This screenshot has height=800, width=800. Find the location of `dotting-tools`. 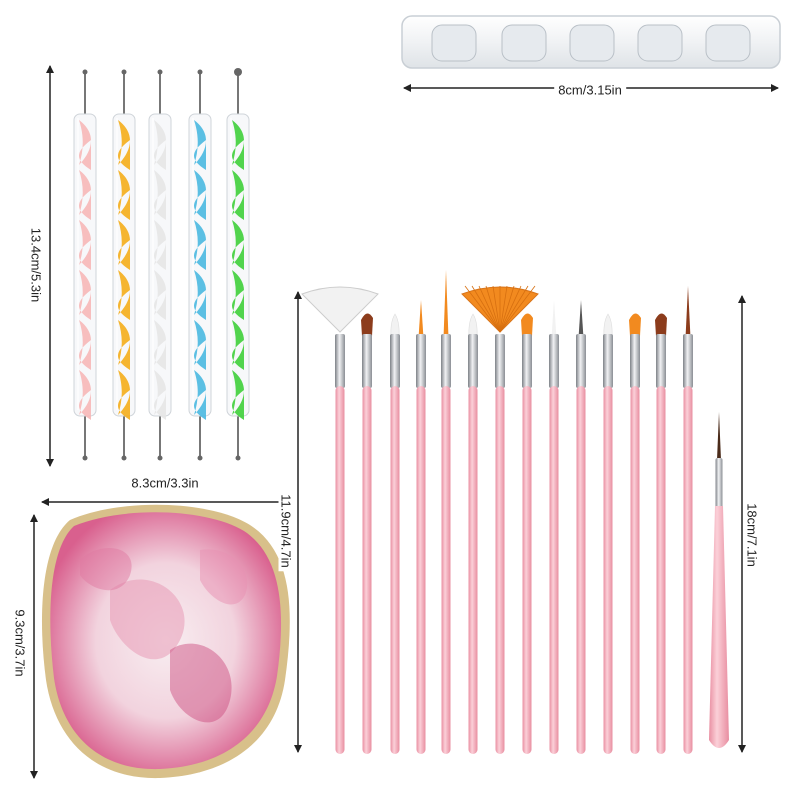

dotting-tools is located at coordinates (161, 264).